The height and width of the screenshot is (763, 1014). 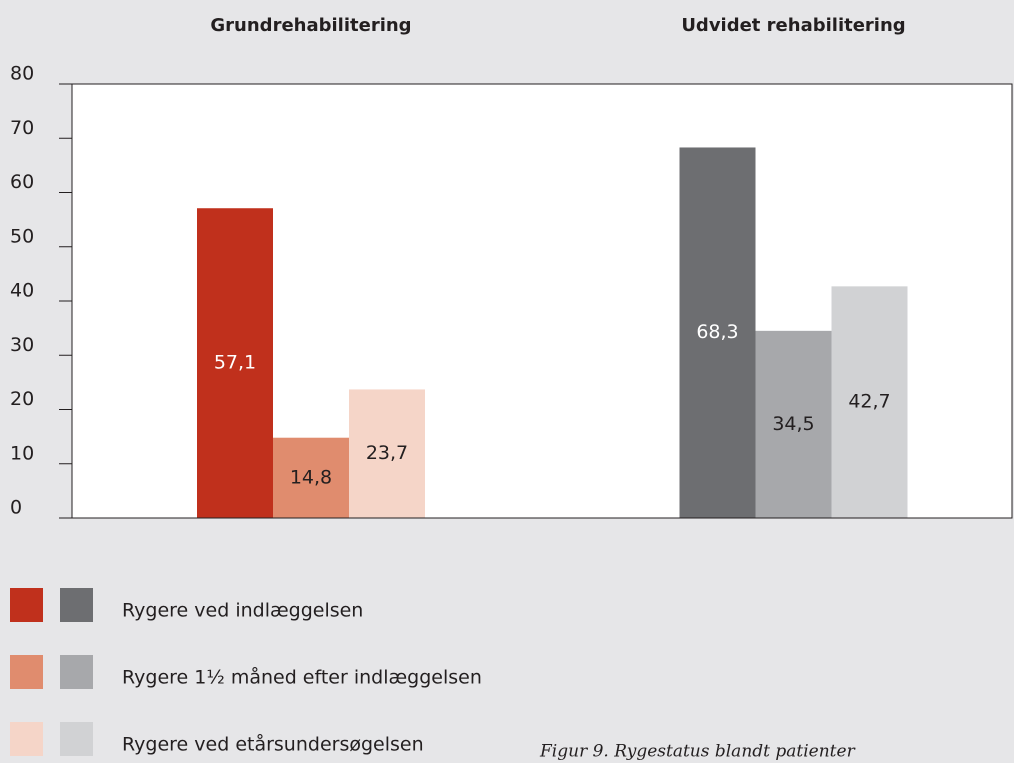 I want to click on legend-label: Rygere 1½ måned efter indlæggelsen, so click(x=302, y=677).